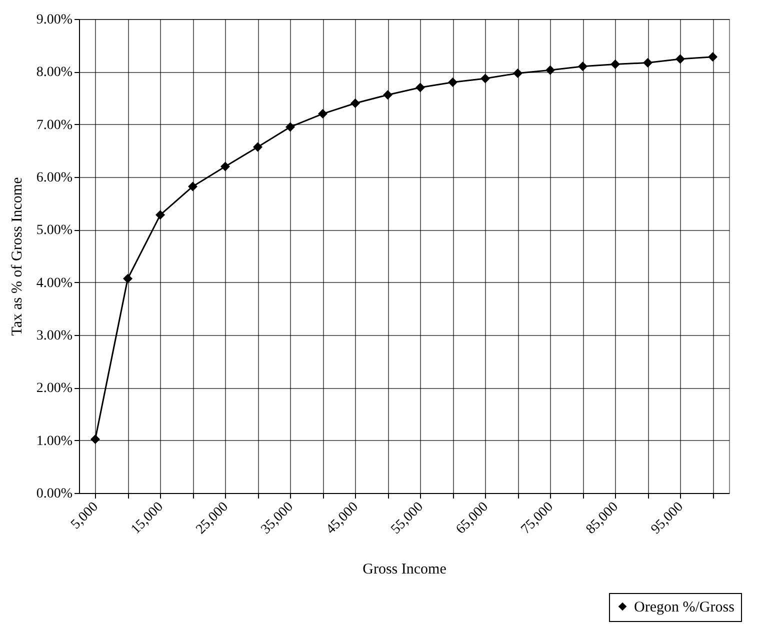 Image resolution: width=781 pixels, height=639 pixels. I want to click on y-tick-label: 8.00%, so click(54, 72).